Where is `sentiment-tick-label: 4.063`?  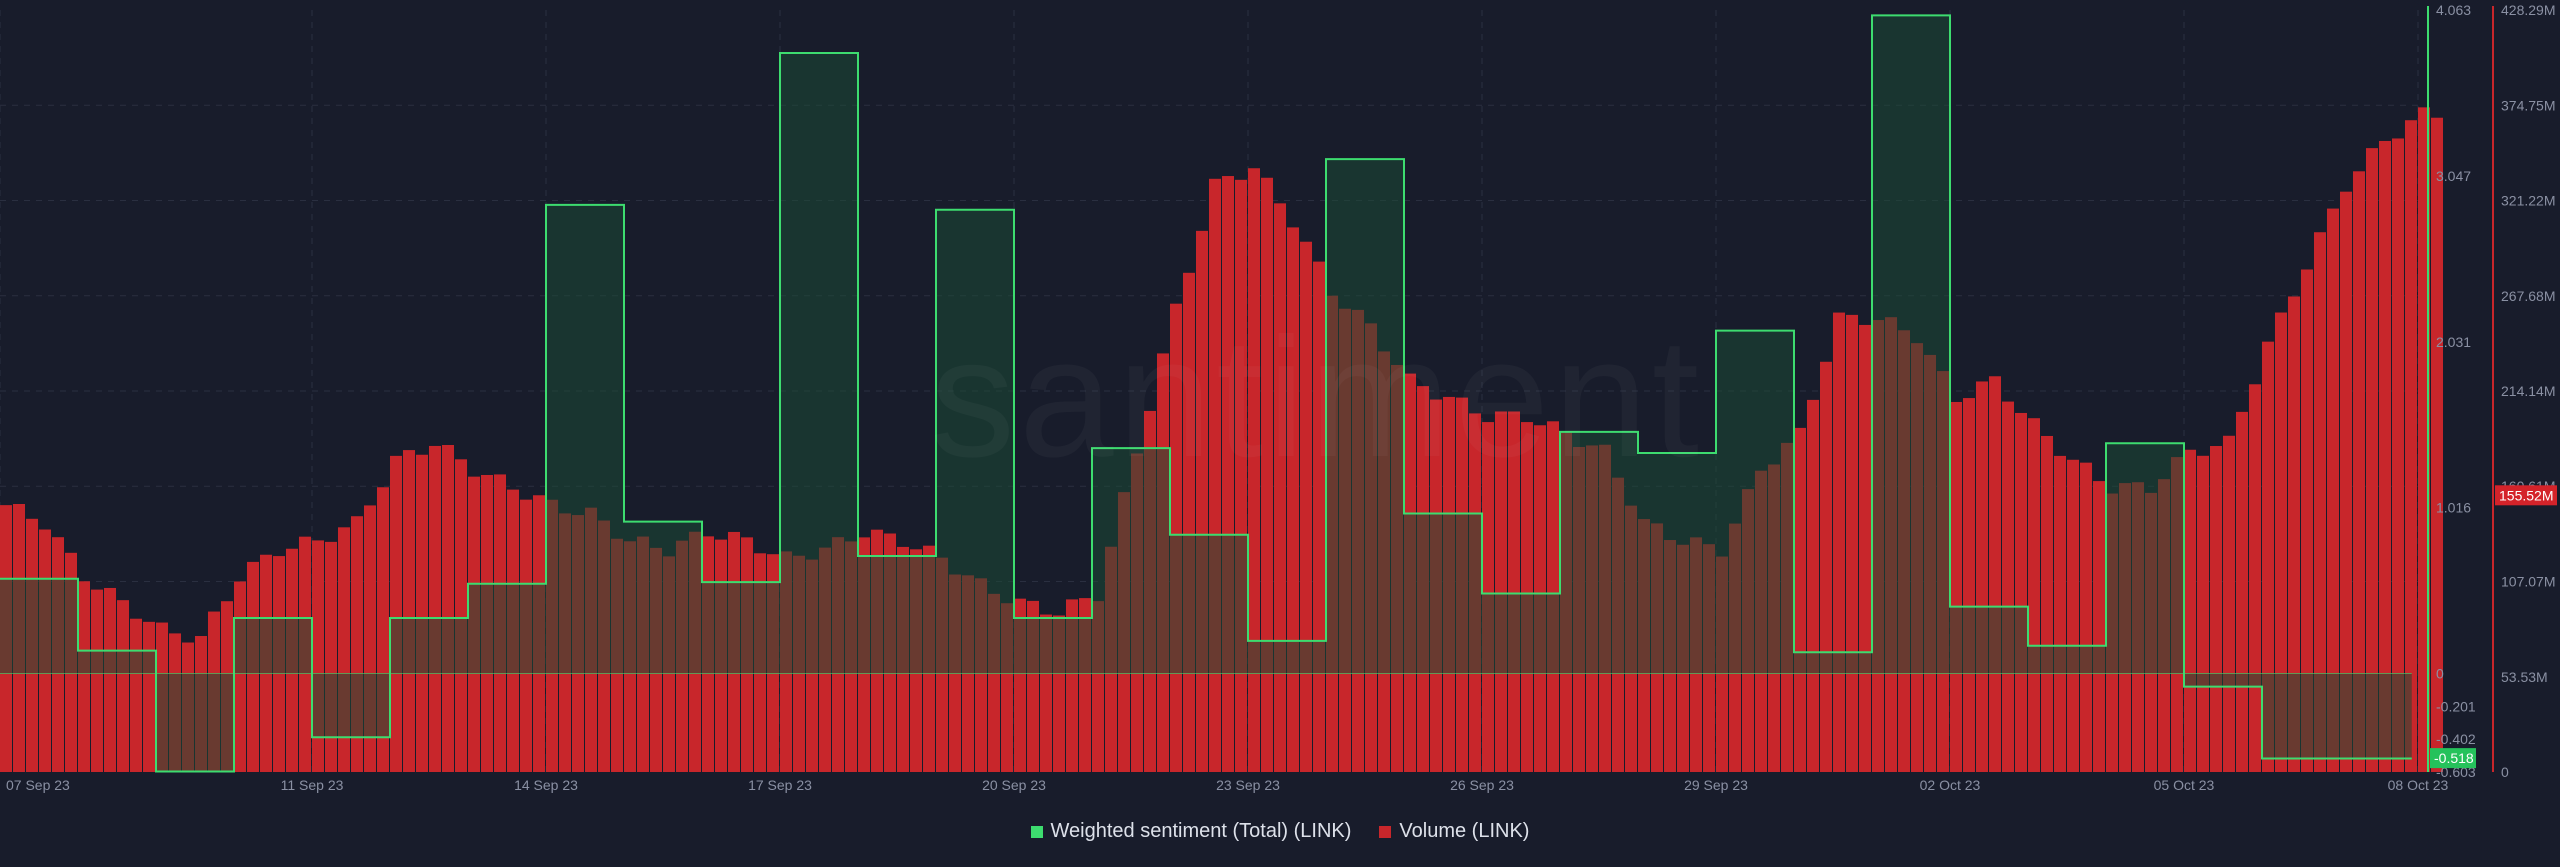 sentiment-tick-label: 4.063 is located at coordinates (2453, 10).